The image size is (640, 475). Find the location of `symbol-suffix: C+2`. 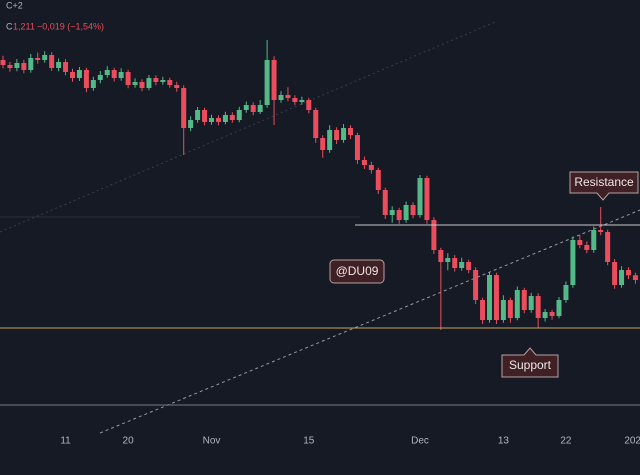

symbol-suffix: C+2 is located at coordinates (14, 5).